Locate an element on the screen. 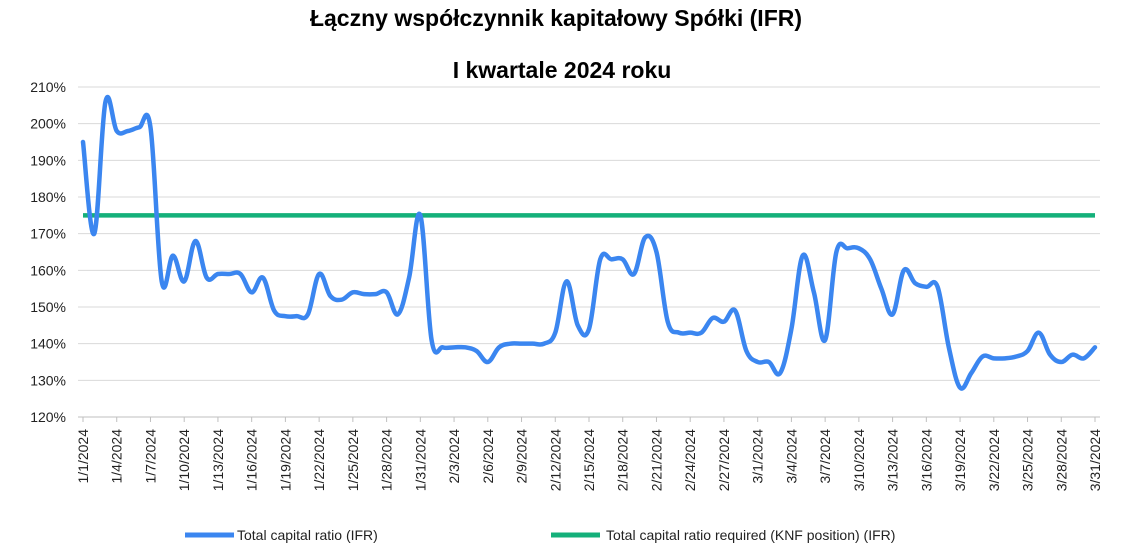 This screenshot has width=1132, height=560. x-tick-label: 3/16/2024 is located at coordinates (926, 460).